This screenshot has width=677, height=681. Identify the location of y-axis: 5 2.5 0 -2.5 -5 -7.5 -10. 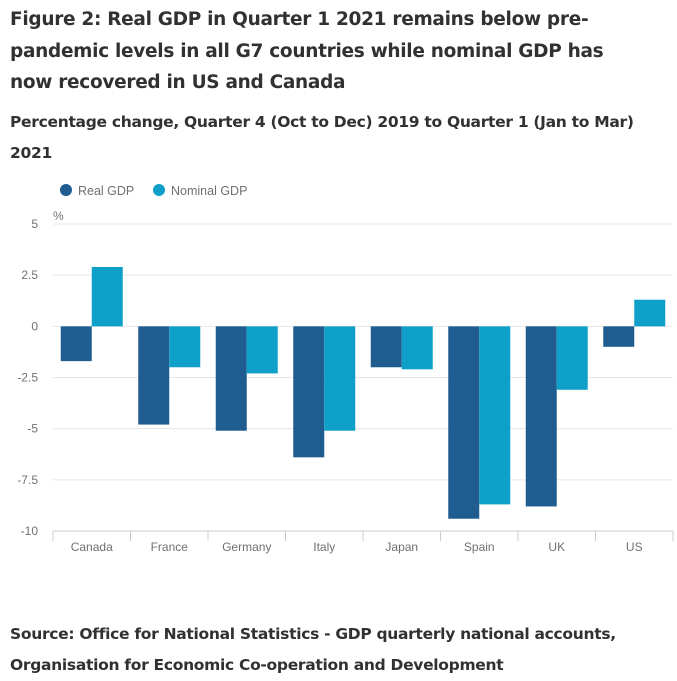
(27, 377).